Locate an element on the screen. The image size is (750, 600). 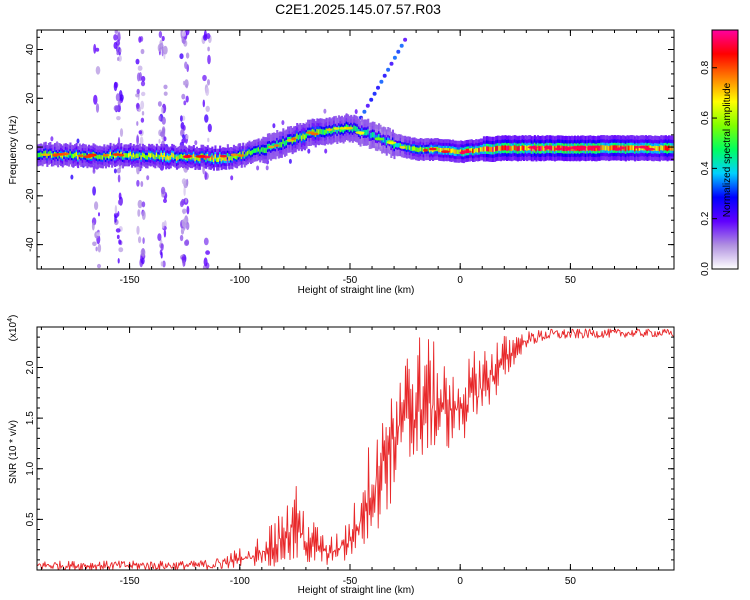
snr-ytick-label: 1.0 is located at coordinates (30, 468).